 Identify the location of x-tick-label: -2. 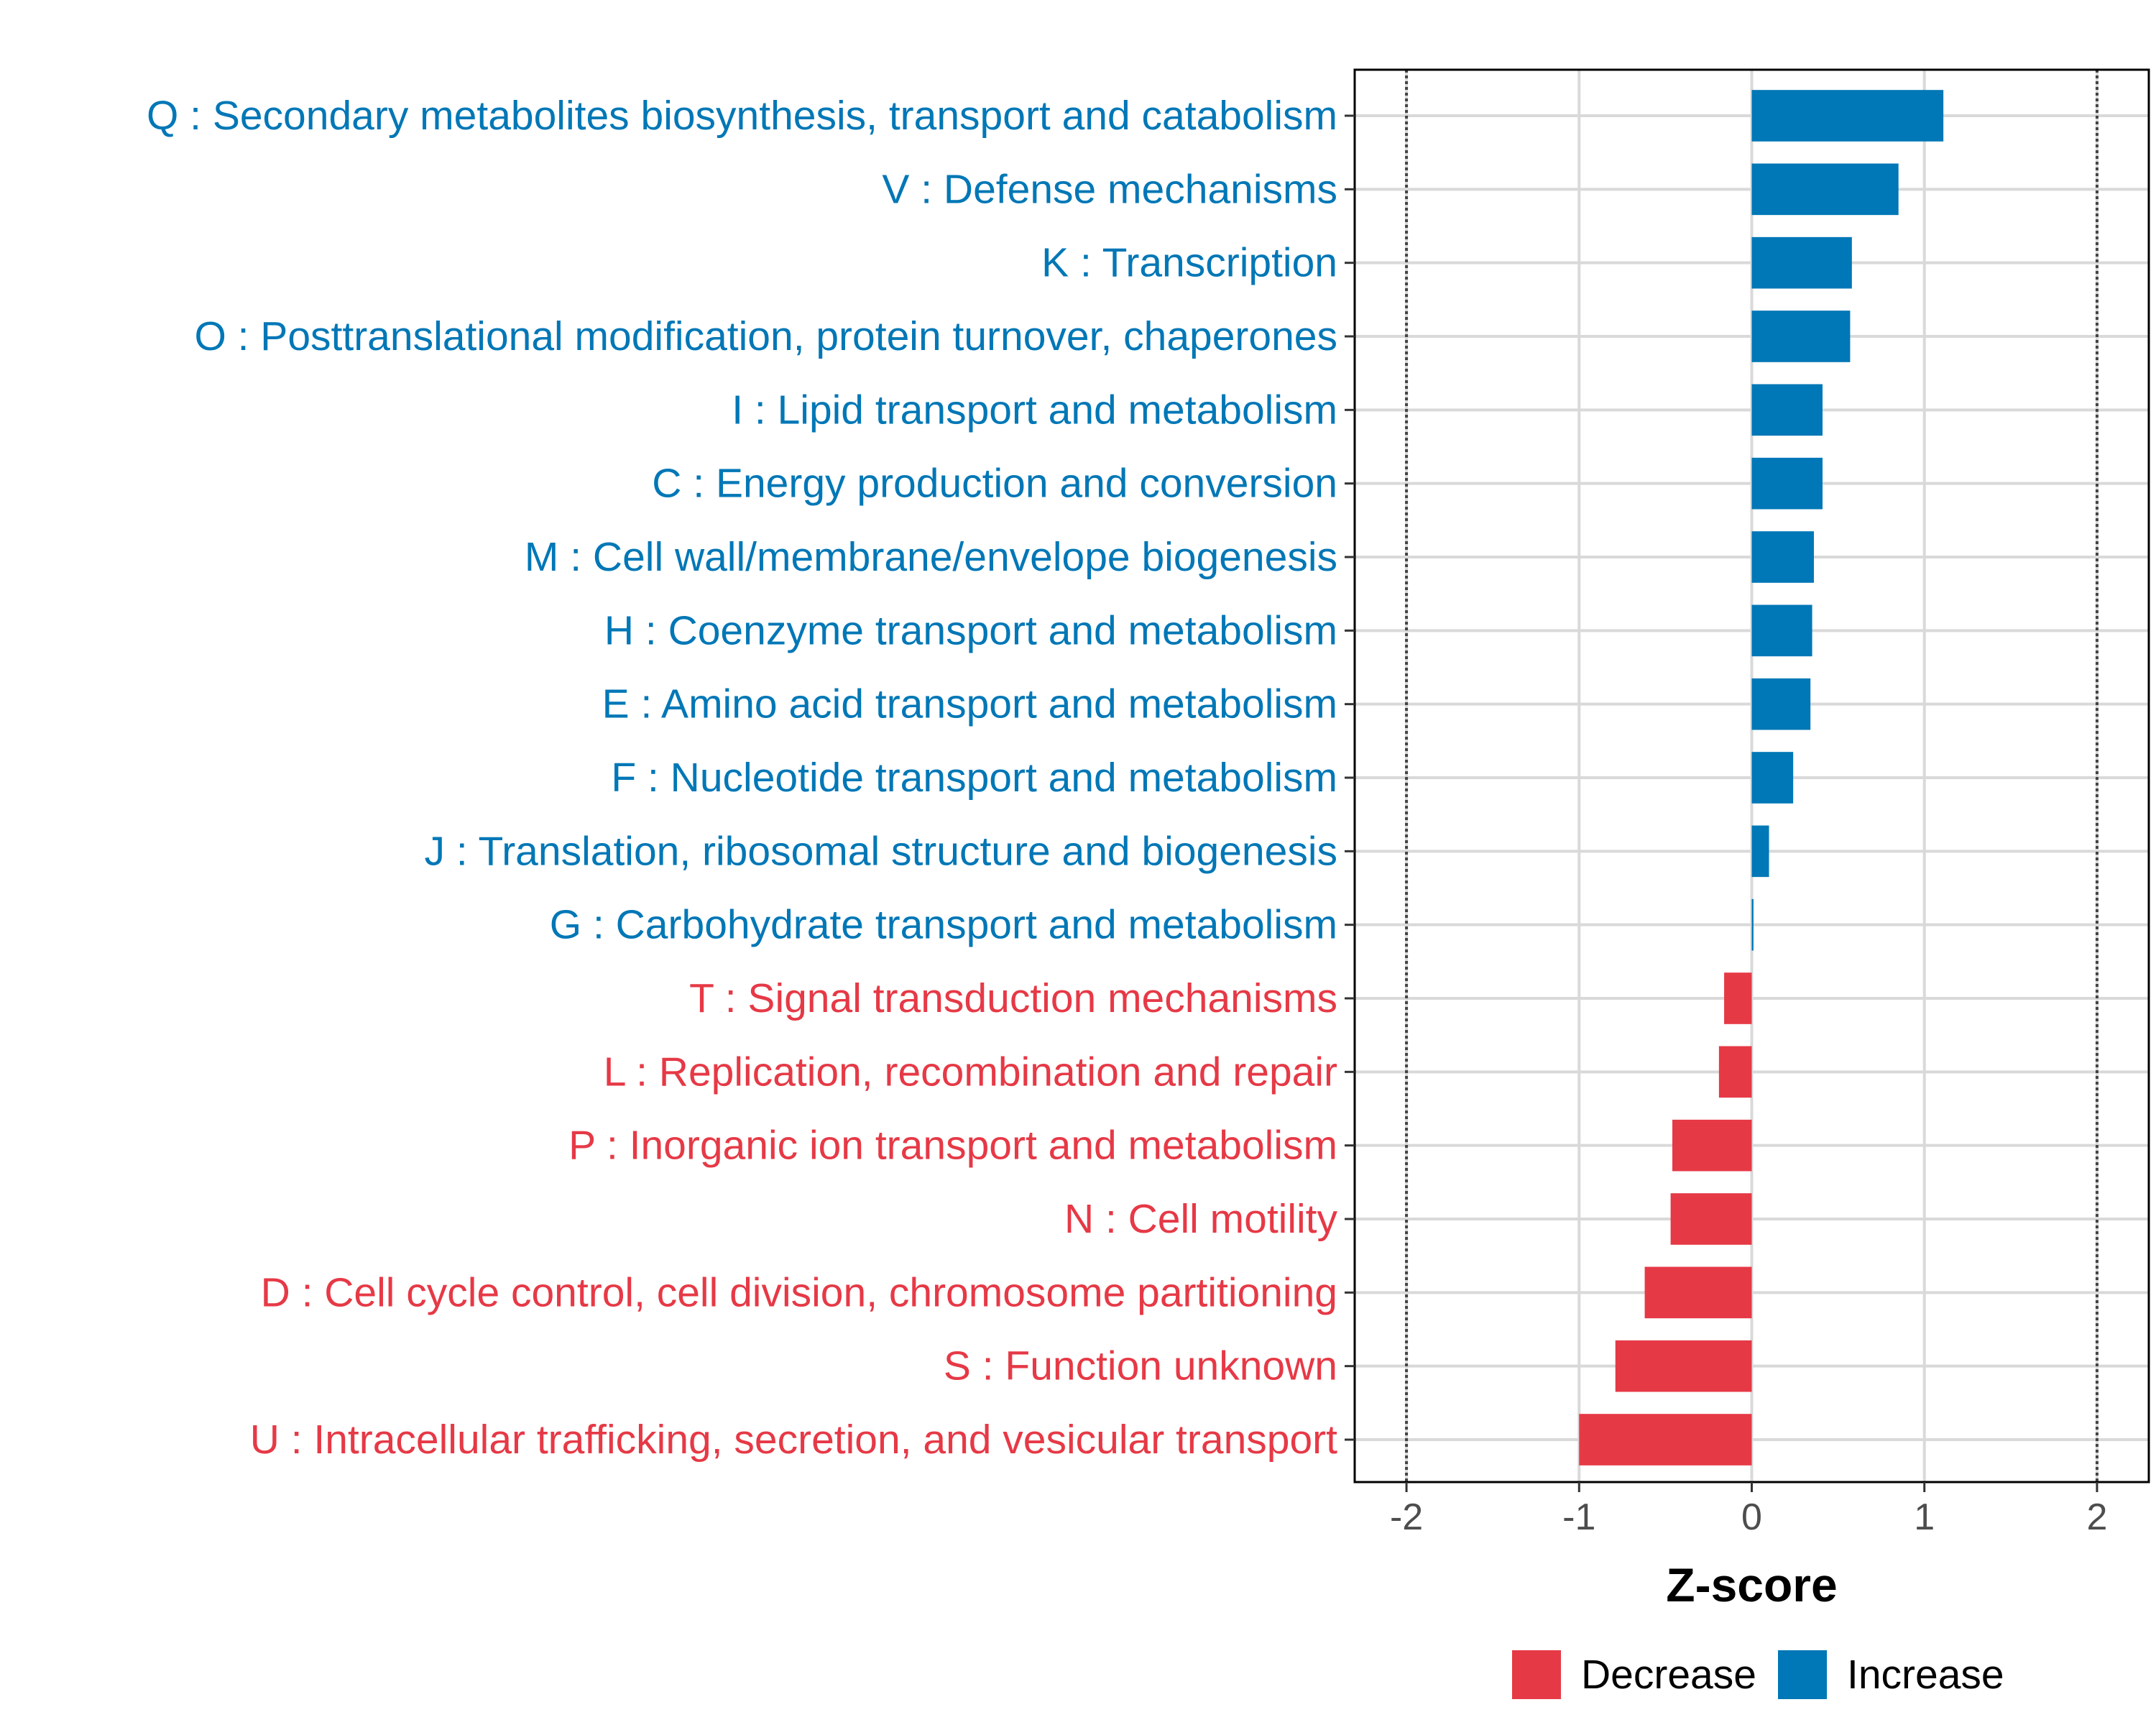
(1406, 1517).